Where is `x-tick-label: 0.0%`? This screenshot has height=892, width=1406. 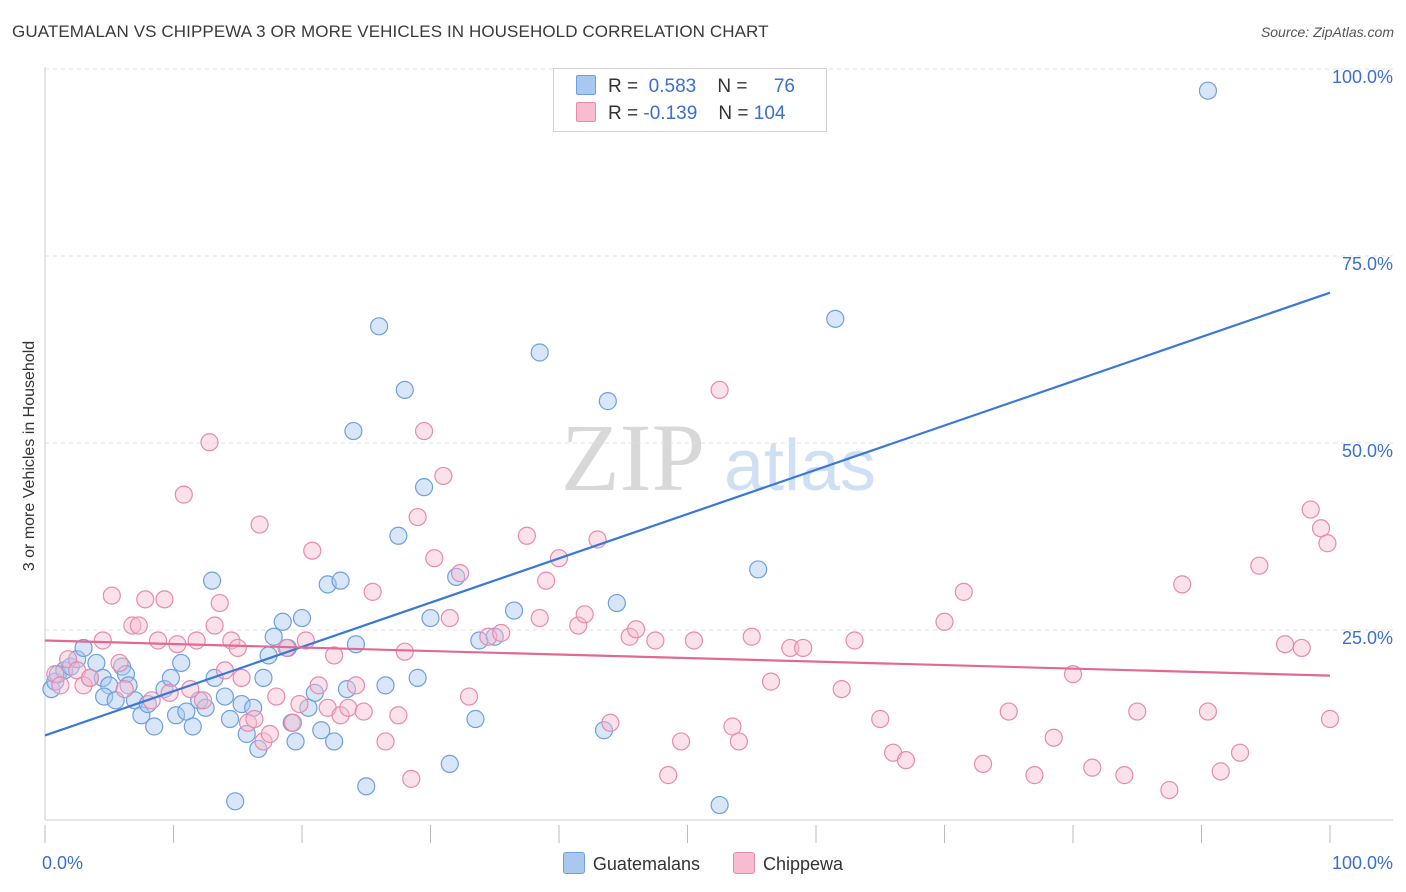 x-tick-label: 0.0% is located at coordinates (62, 863).